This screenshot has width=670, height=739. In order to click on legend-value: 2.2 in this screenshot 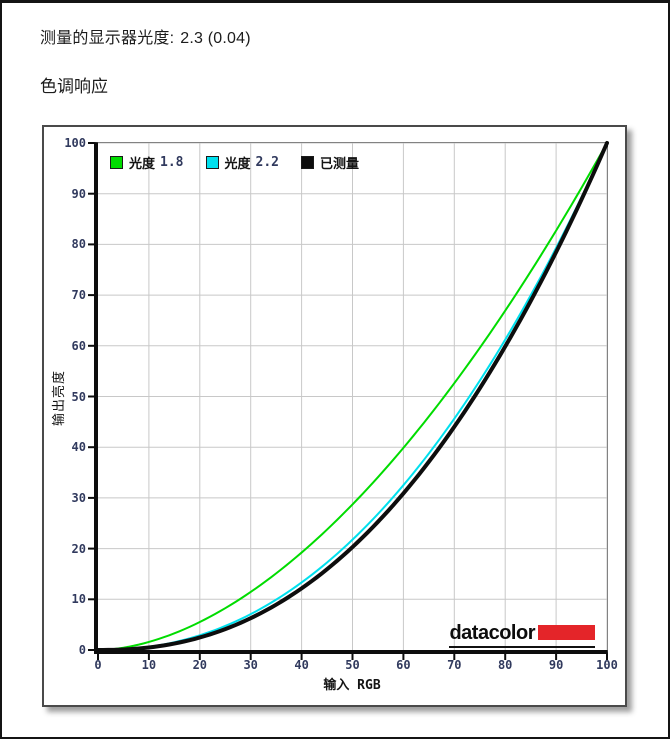, I will do `click(267, 162)`.